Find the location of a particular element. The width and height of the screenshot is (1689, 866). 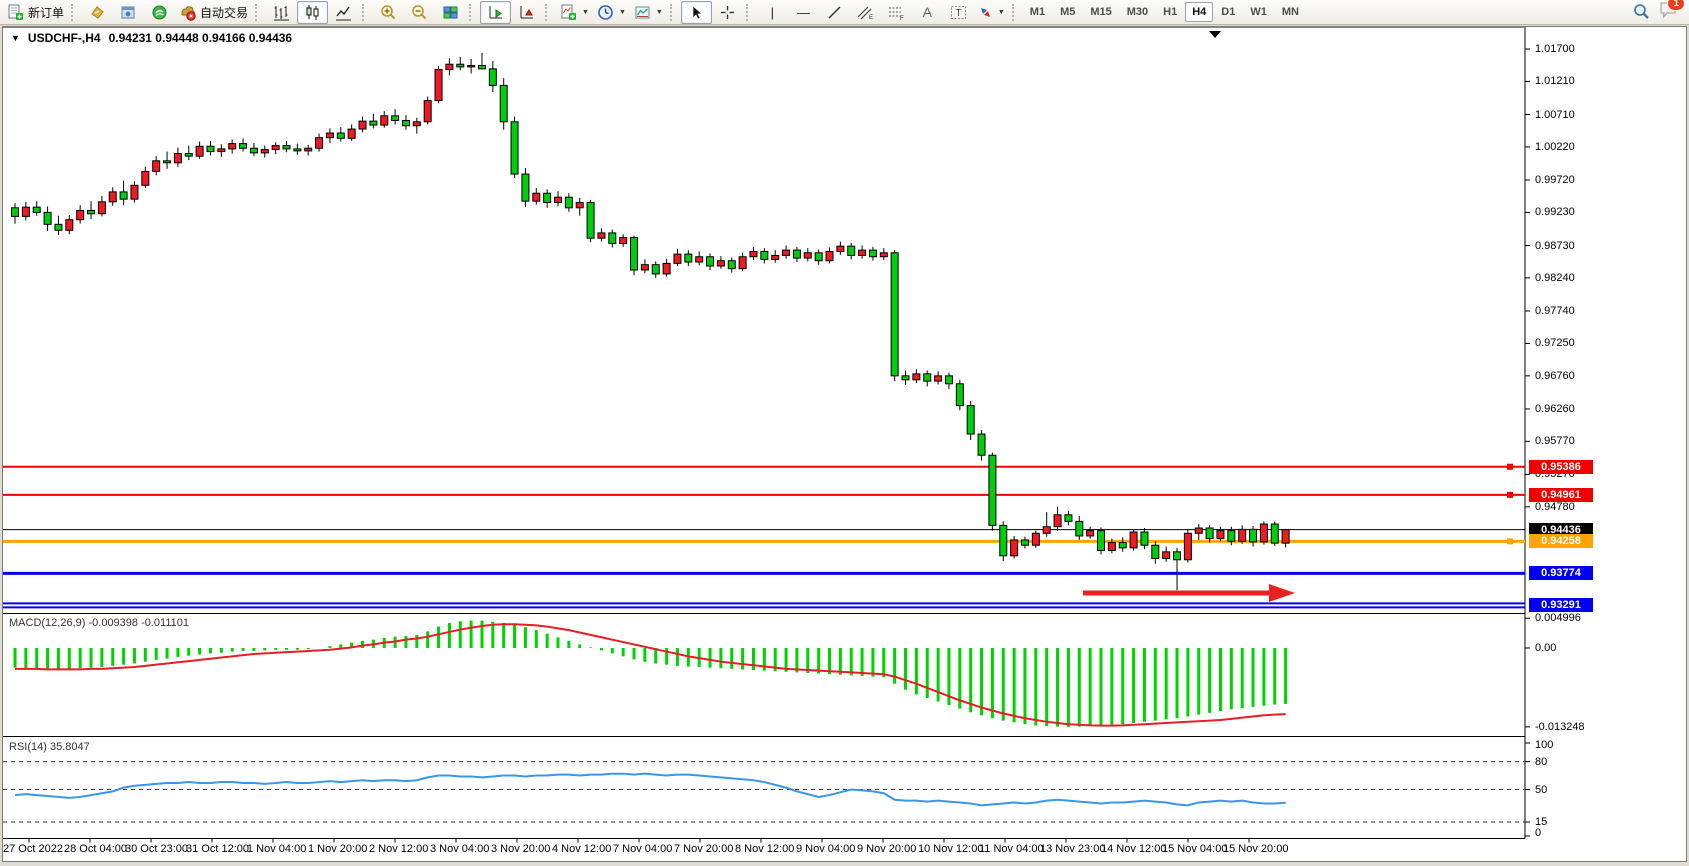

chart-menu-triangle-icon: ▼ is located at coordinates (15, 38).